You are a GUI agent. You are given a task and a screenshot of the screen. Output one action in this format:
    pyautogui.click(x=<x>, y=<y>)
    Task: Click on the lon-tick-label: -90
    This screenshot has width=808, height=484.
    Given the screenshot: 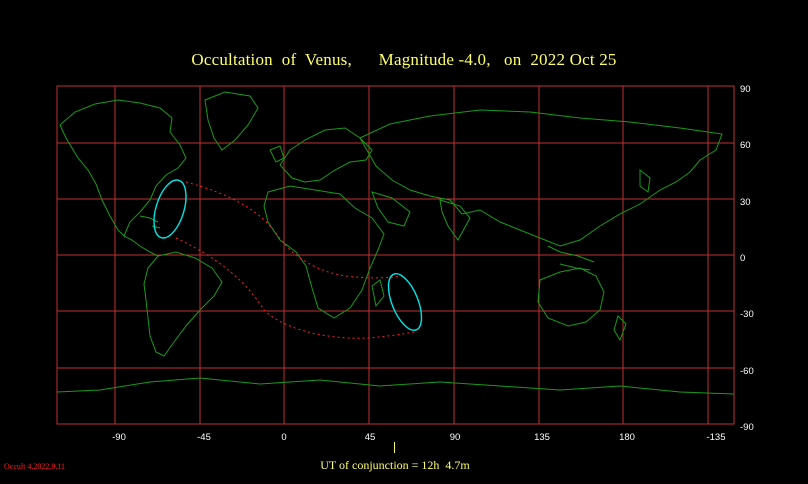 What is the action you would take?
    pyautogui.click(x=119, y=437)
    